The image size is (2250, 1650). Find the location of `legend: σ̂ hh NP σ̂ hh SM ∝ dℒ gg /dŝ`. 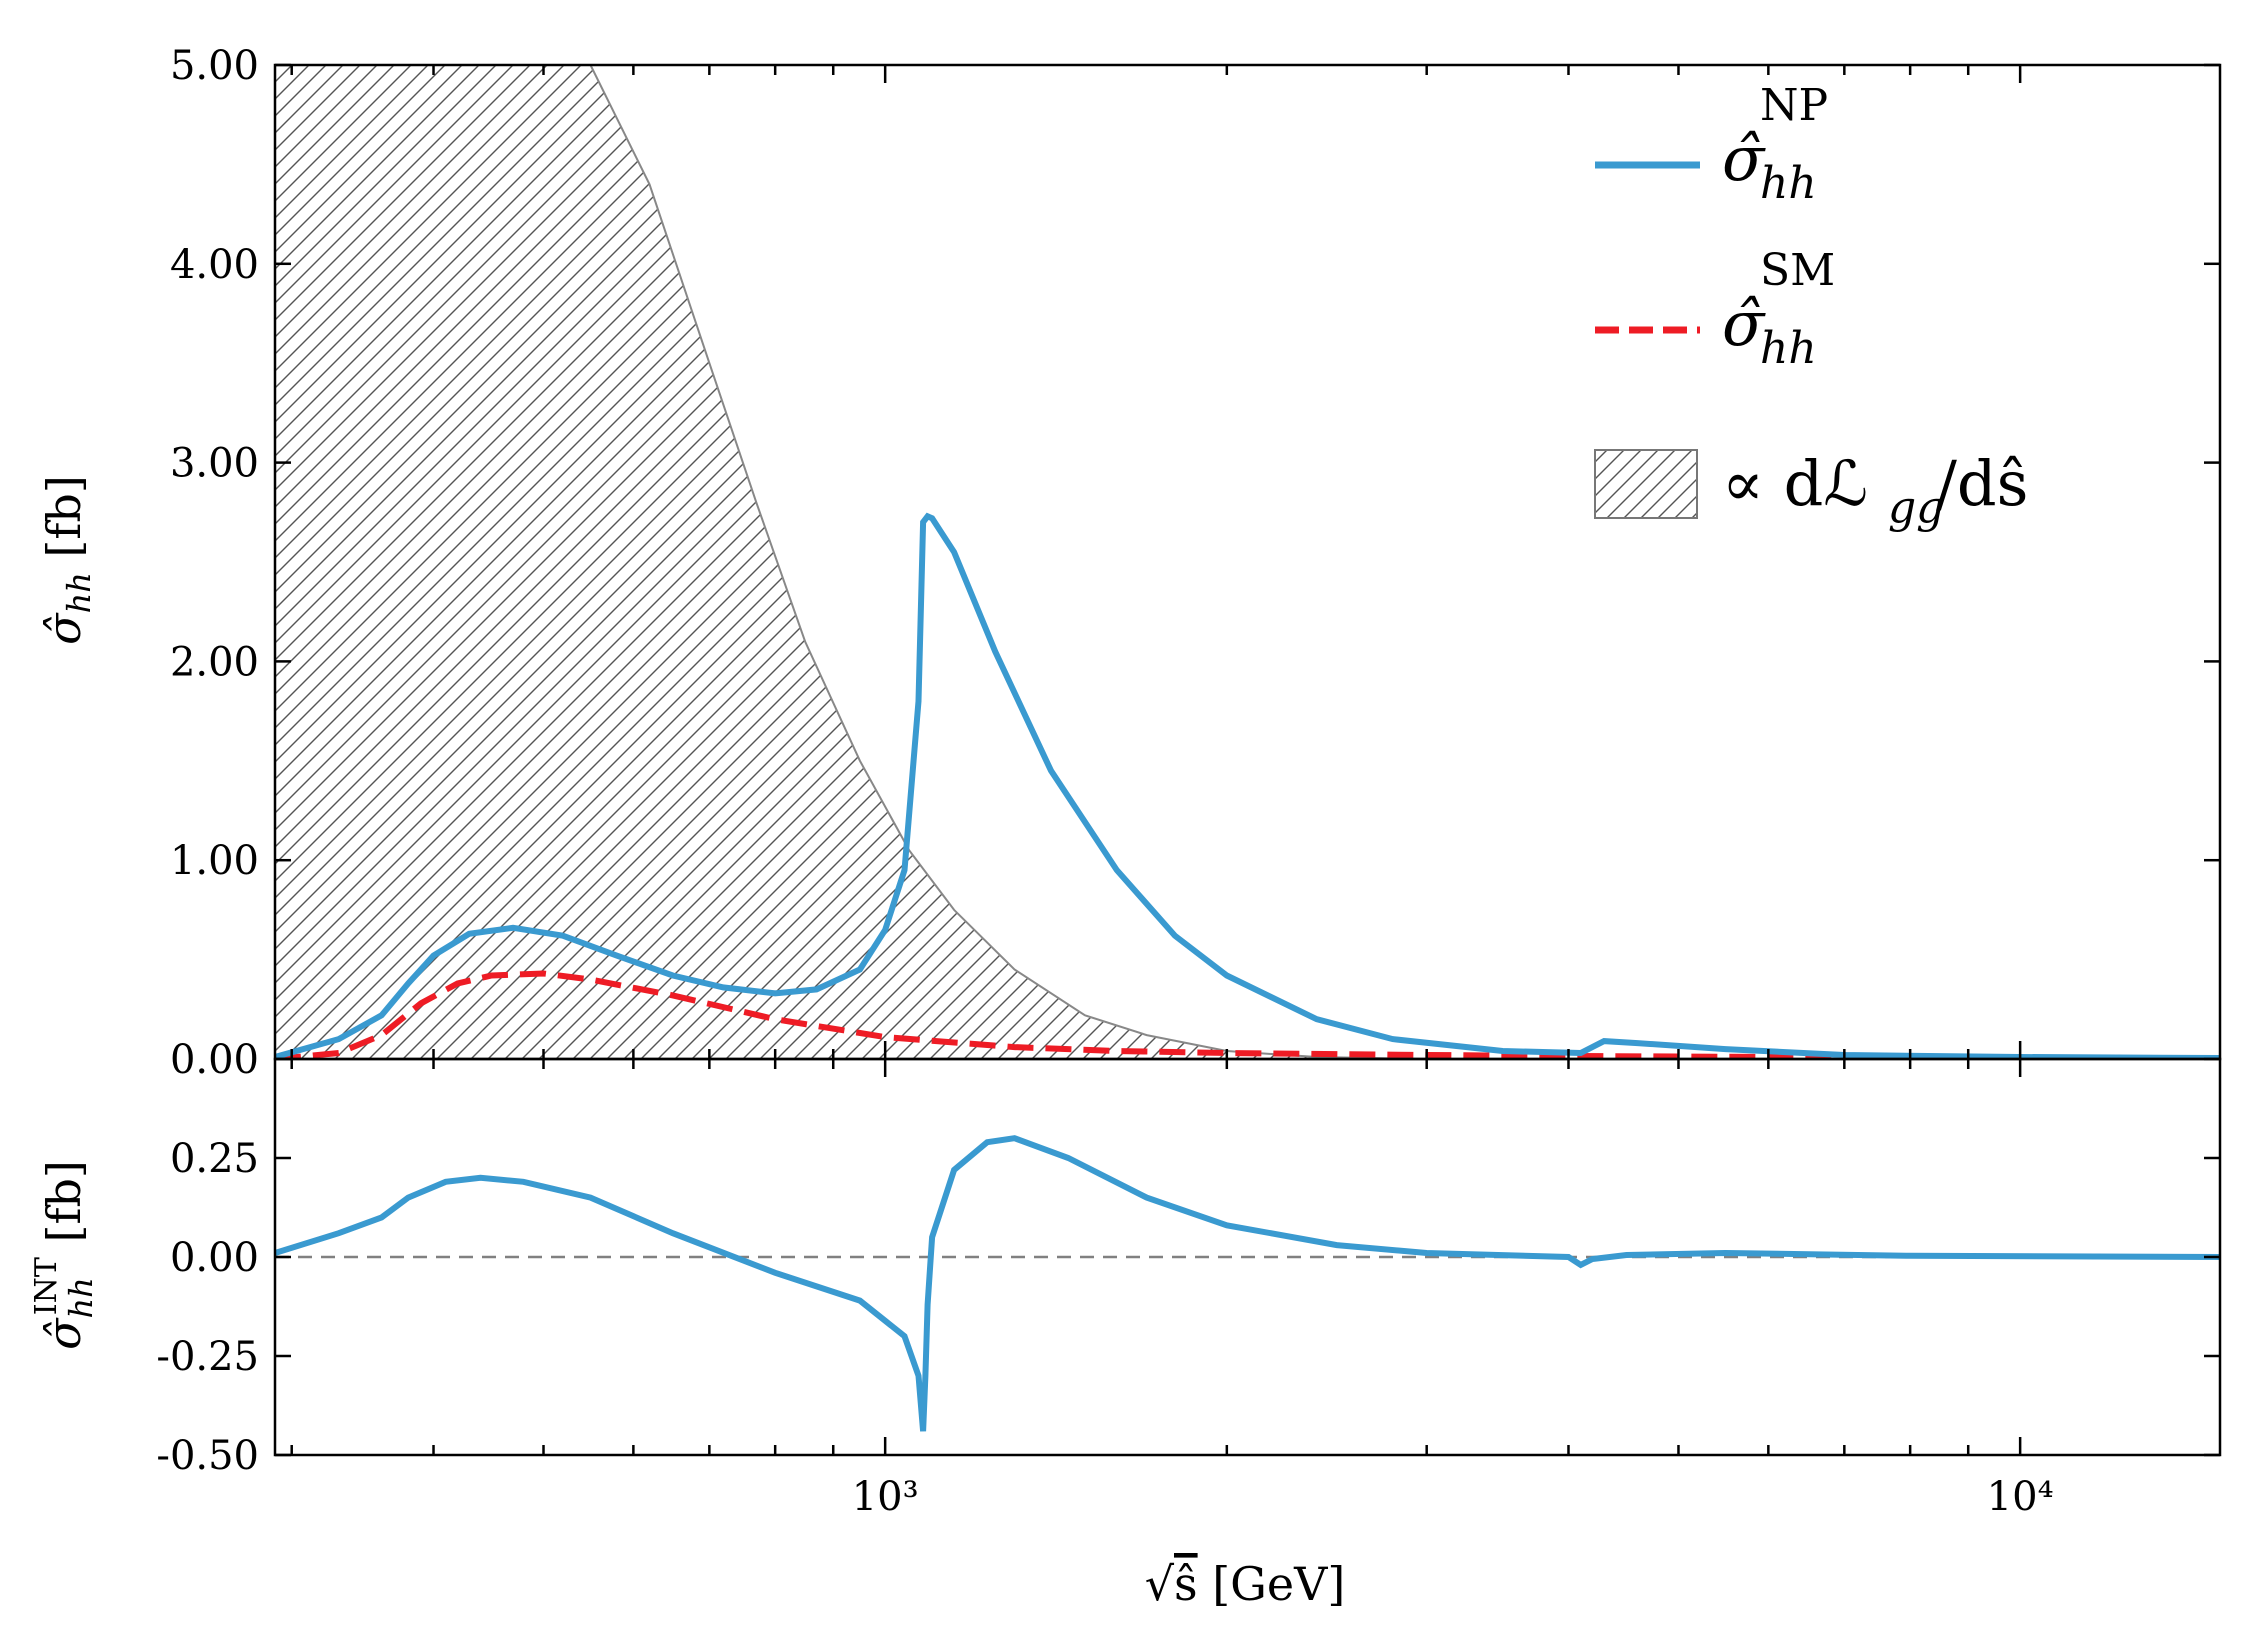

legend: σ̂ hh NP σ̂ hh SM ∝ dℒ gg /dŝ is located at coordinates (1811, 306).